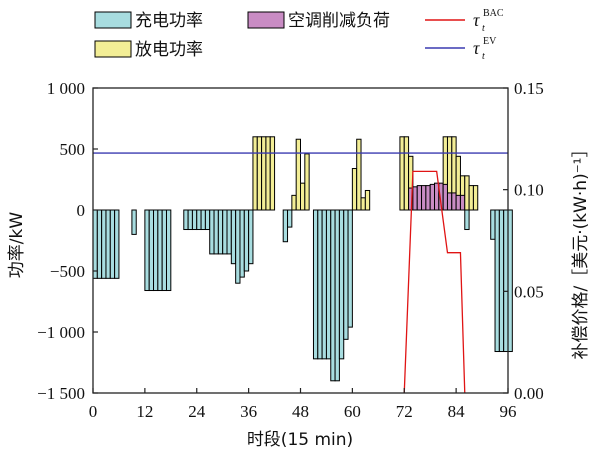  I want to click on x-tick-label: 72, so click(404, 411).